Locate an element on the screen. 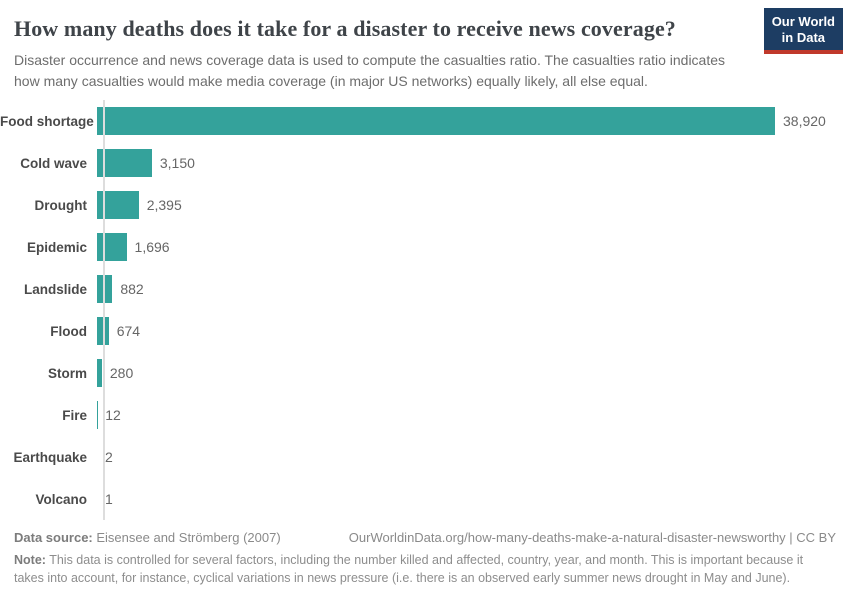 The image size is (850, 600). bar-row: Landslide 882 is located at coordinates (425, 289).